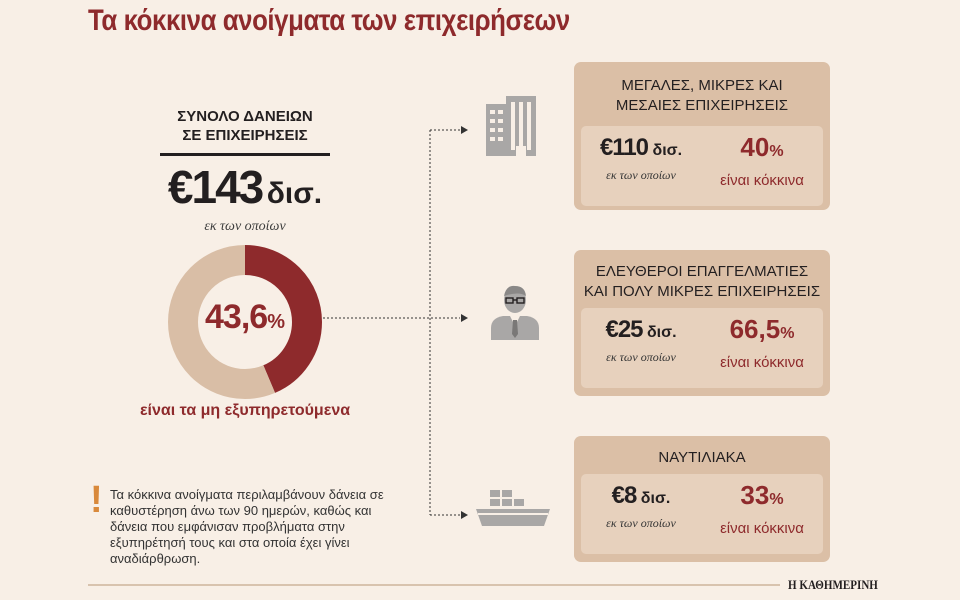 Image resolution: width=960 pixels, height=600 pixels. I want to click on total-amount-unit: δισ., so click(294, 193).